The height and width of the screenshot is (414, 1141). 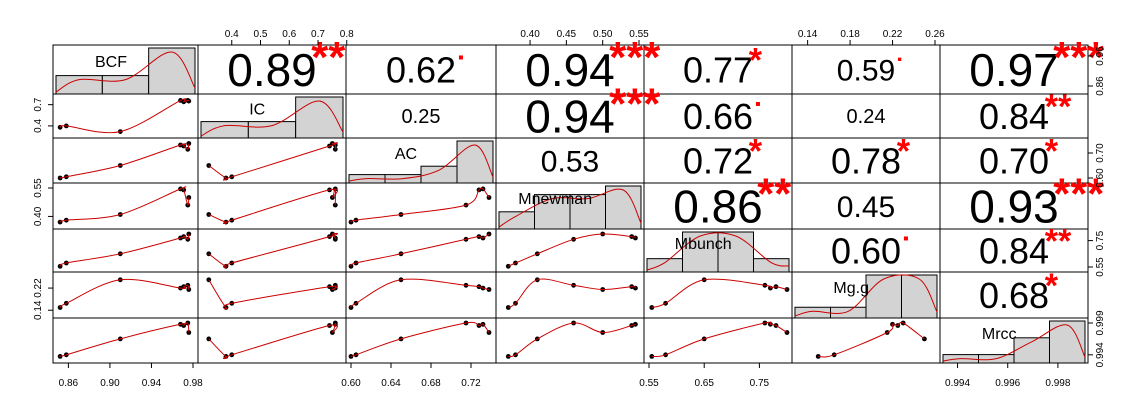 What do you see at coordinates (328, 57) in the screenshot?
I see `significance-stars-0-1: **` at bounding box center [328, 57].